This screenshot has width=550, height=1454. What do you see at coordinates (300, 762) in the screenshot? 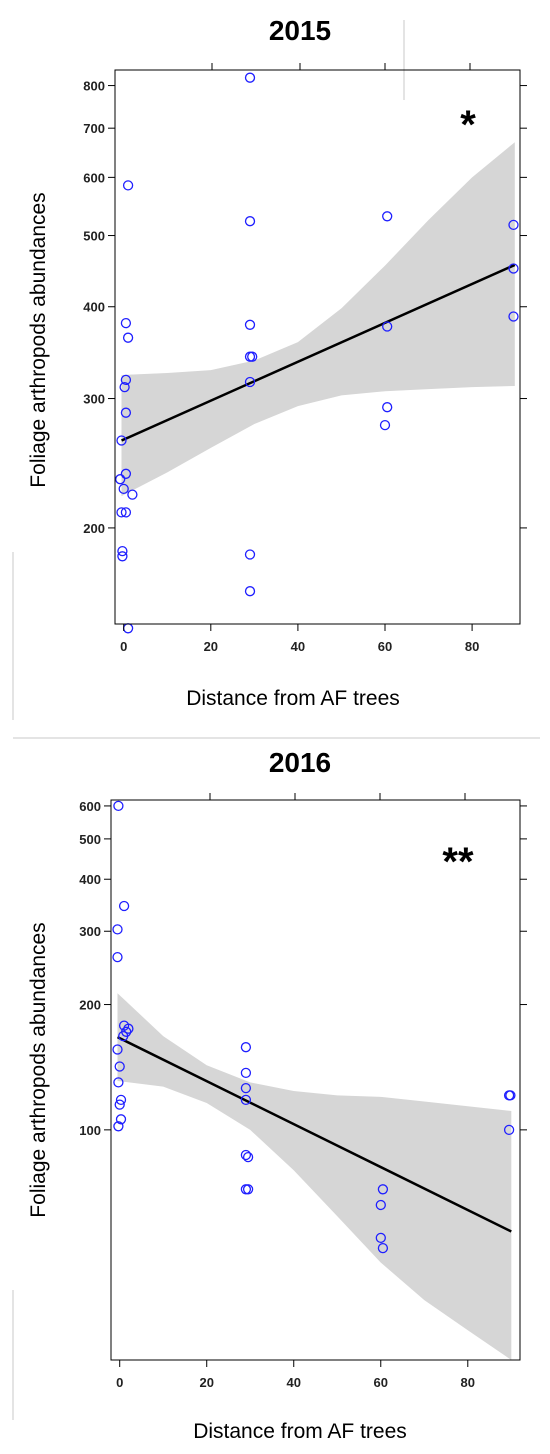
I see `chart-title: 2016` at bounding box center [300, 762].